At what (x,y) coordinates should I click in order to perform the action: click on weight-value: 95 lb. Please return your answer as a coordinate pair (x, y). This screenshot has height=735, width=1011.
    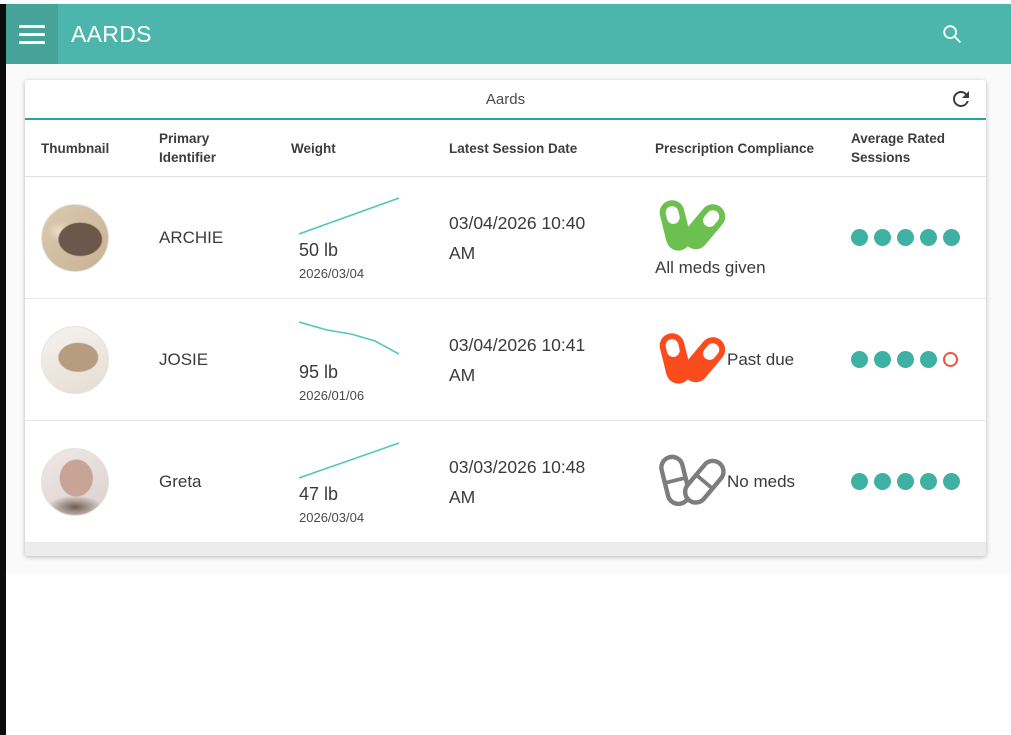
    Looking at the image, I should click on (319, 372).